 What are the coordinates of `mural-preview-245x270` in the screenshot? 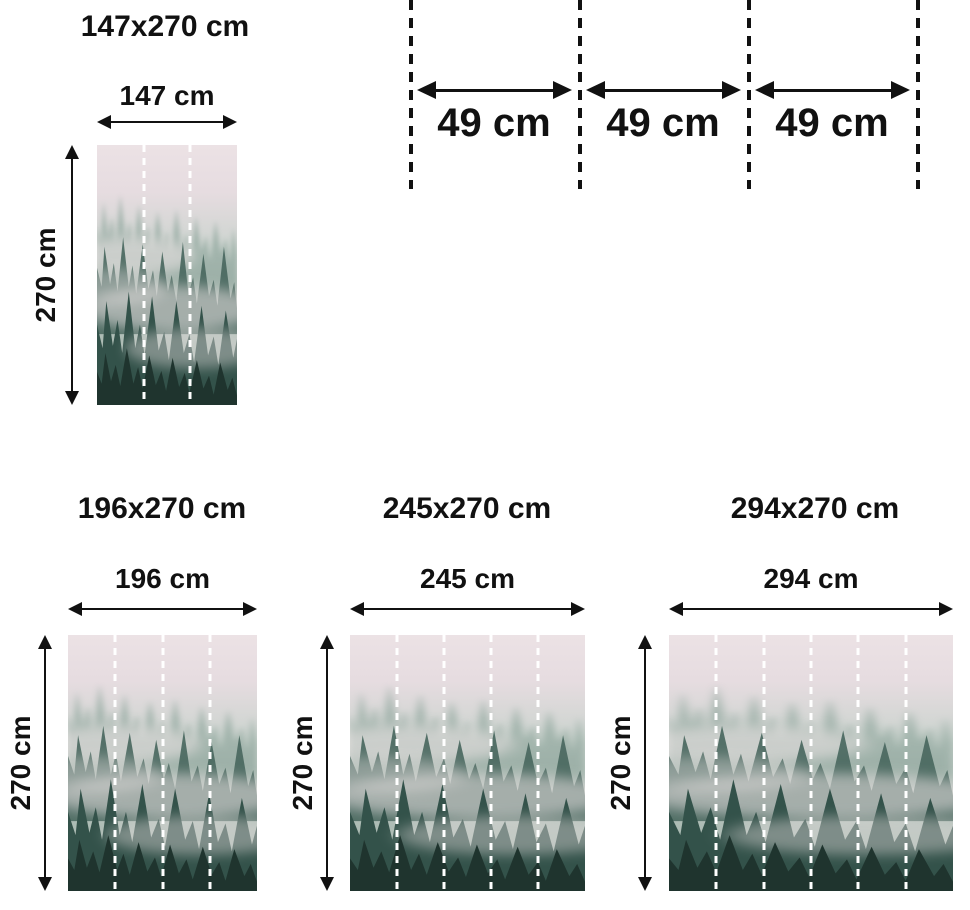 It's located at (467, 763).